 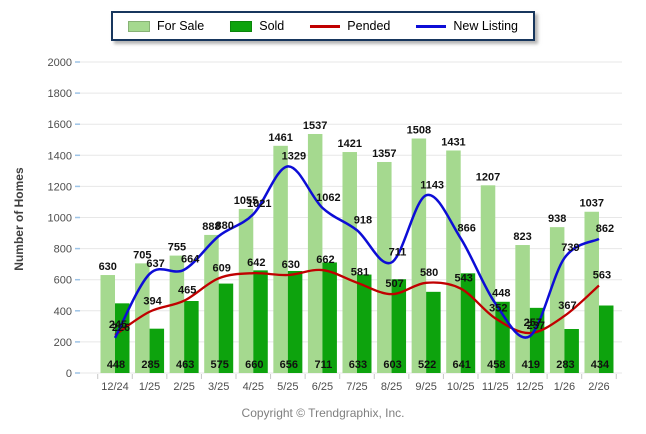 I want to click on svg-text: 603, so click(x=392, y=365).